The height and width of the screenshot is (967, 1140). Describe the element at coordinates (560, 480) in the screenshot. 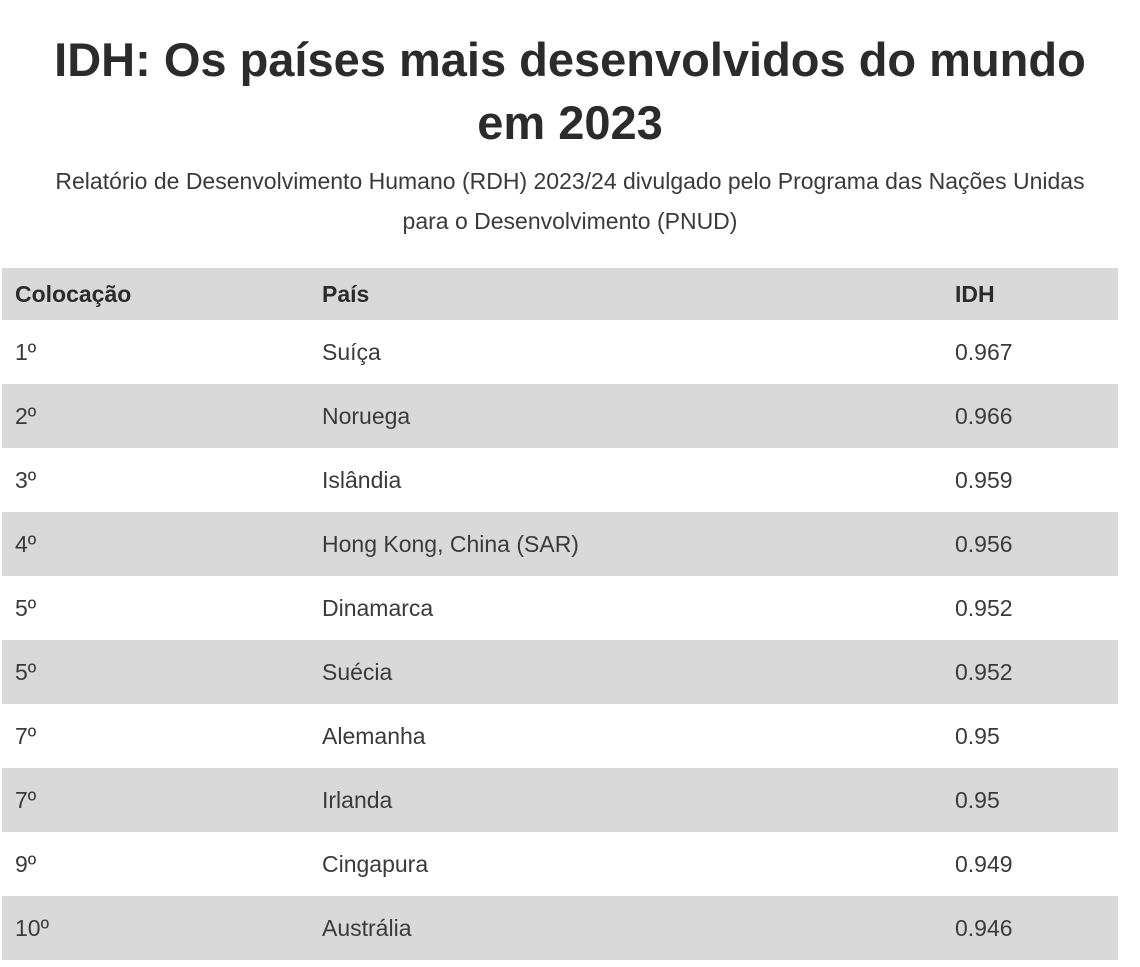

I see `table-row: 3º Islândia 0.959` at that location.